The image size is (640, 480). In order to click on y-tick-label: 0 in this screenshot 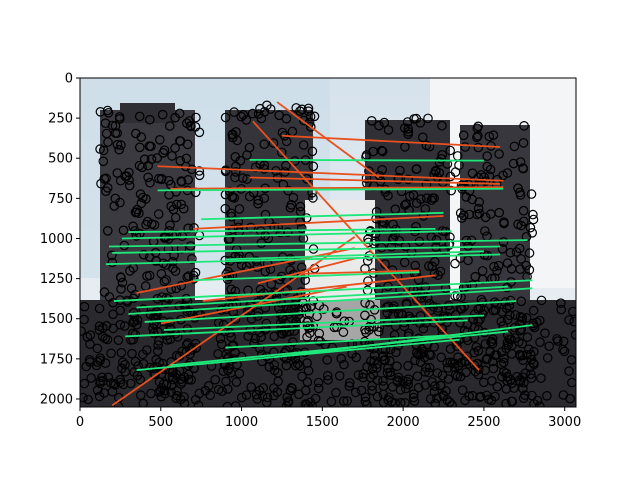, I will do `click(69, 79)`.